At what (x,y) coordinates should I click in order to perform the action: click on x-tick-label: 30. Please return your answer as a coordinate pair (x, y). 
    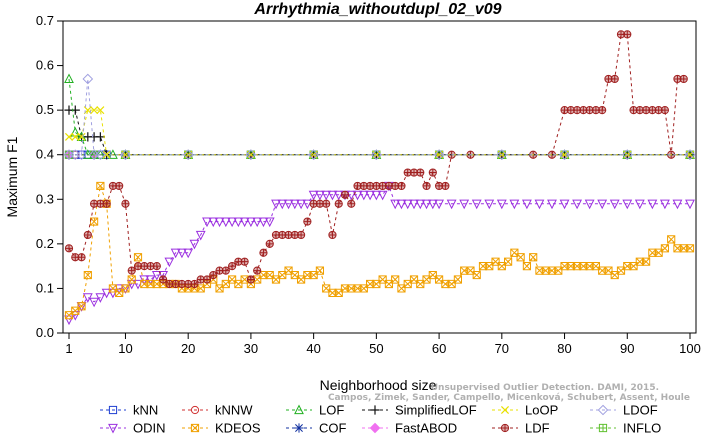
    Looking at the image, I should click on (251, 348).